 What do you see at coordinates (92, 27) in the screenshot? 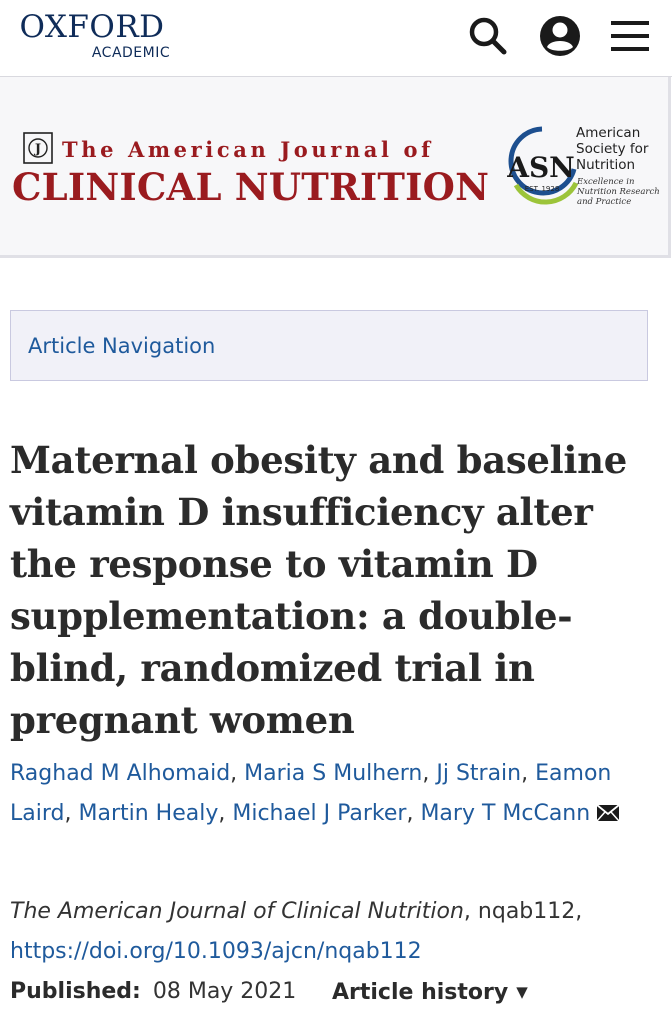
I see `logo-word: OXFORD` at bounding box center [92, 27].